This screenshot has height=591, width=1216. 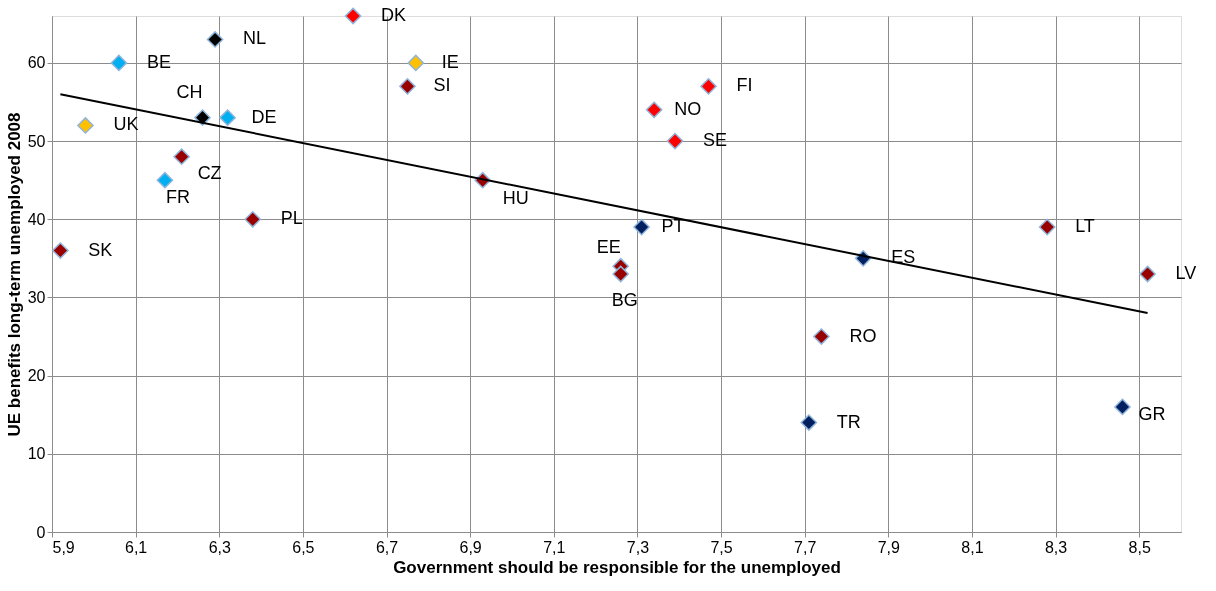 I want to click on x-tick-label: 5,9, so click(x=63, y=547).